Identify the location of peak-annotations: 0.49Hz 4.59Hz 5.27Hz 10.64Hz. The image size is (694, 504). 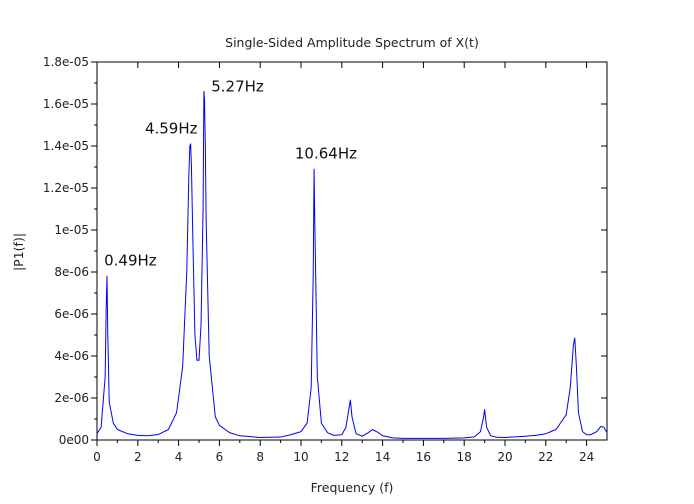
(230, 173).